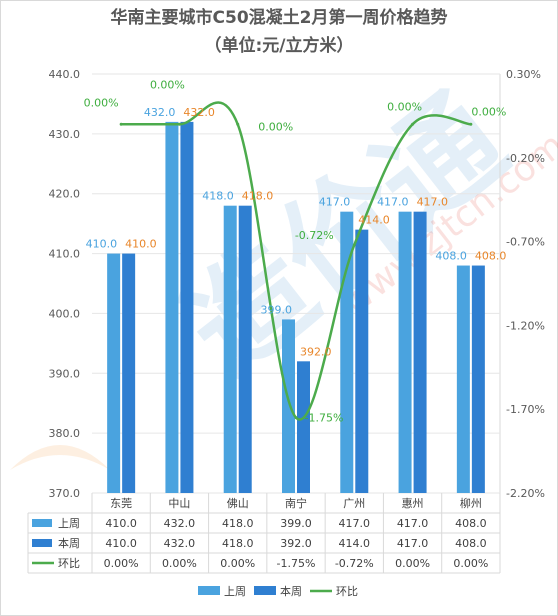  What do you see at coordinates (362, 361) in the screenshot?
I see `bar-本周-广州` at bounding box center [362, 361].